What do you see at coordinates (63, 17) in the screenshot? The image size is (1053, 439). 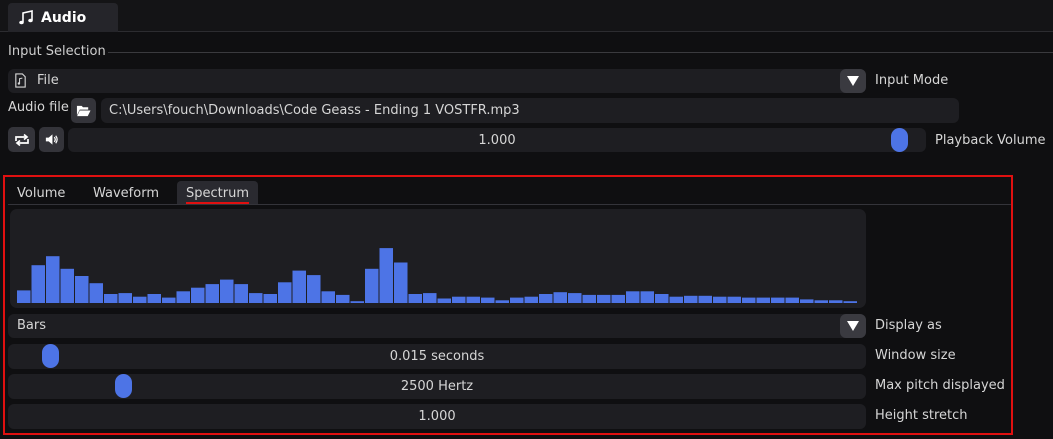 I see `tab-audio: Audio` at bounding box center [63, 17].